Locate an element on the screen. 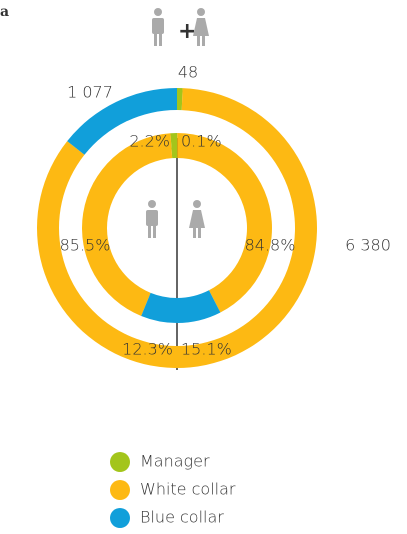 This screenshot has height=534, width=407. panel-label: a is located at coordinates (4, 12).